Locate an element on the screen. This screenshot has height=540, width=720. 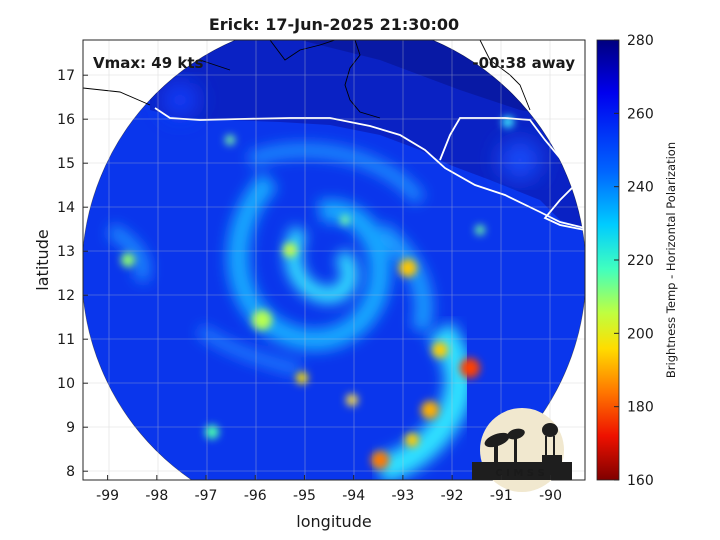
y-tick-label: 17 is located at coordinates (66, 76).